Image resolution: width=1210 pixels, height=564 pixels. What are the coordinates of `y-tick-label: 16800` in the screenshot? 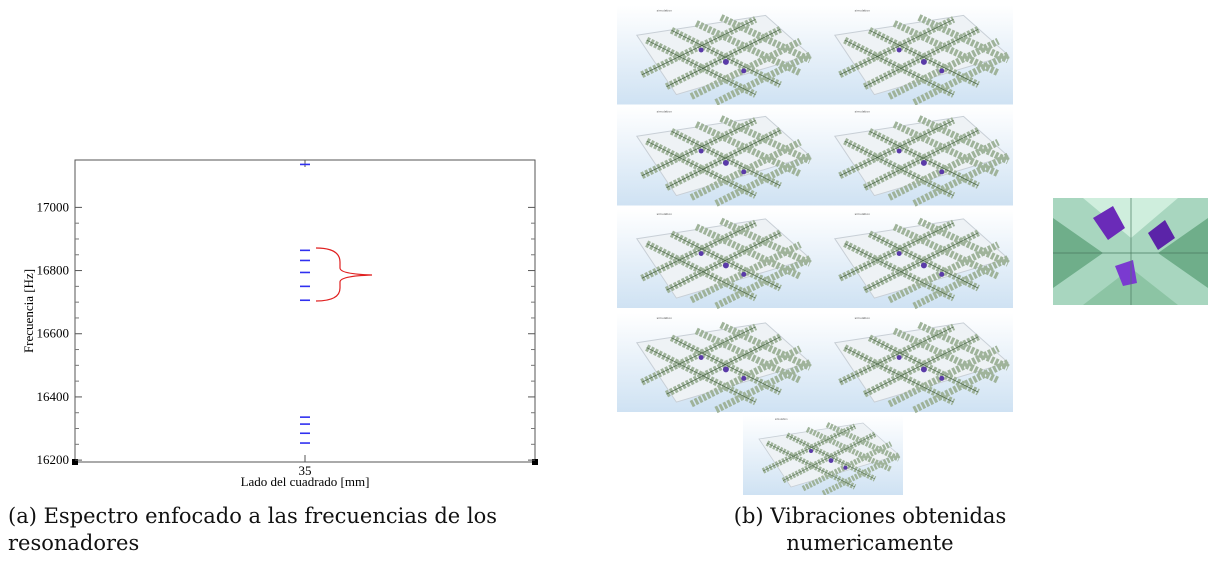 It's located at (53, 270).